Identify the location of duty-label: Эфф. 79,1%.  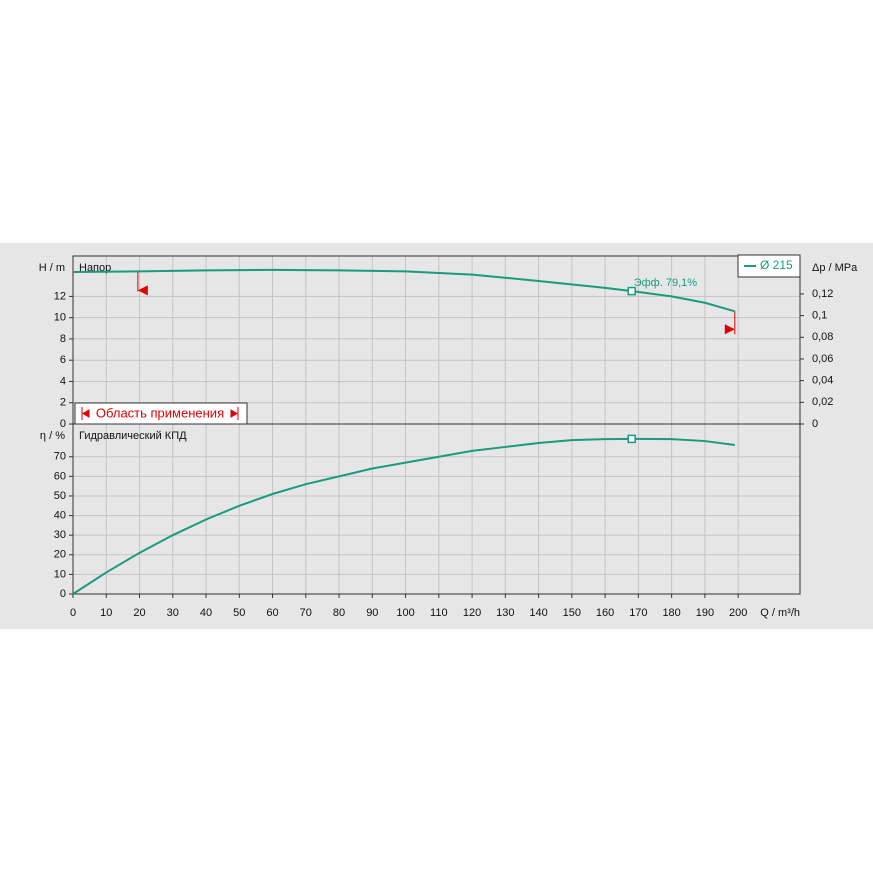
(666, 283).